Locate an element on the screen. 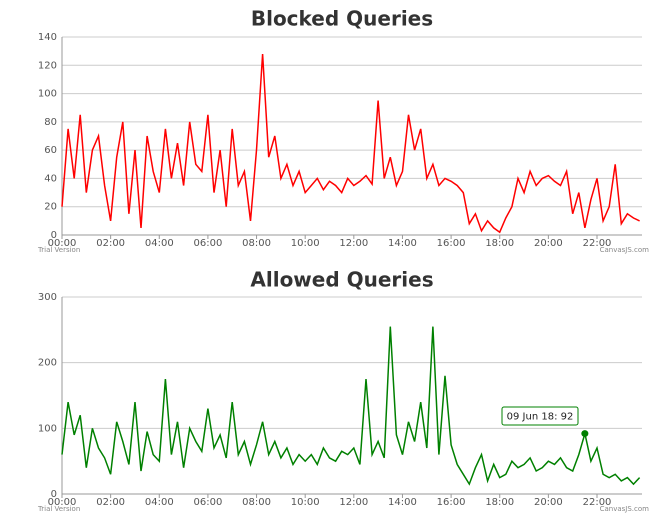 This screenshot has width=670, height=523. y-tick-label: 20 is located at coordinates (50, 207).